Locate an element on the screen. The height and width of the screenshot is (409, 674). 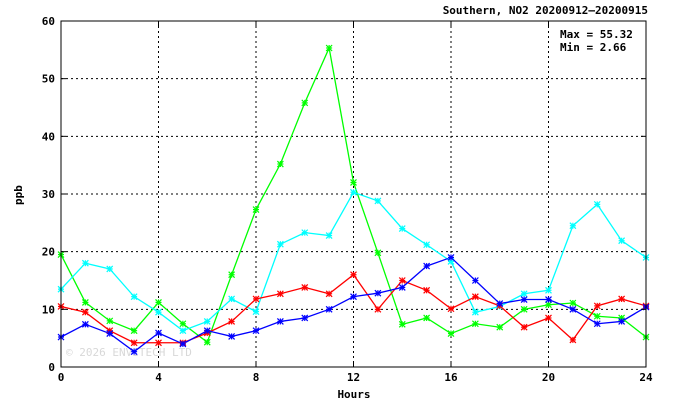
copyright-watermark: © 2026 ENVITECH LTD is located at coordinates (129, 352).